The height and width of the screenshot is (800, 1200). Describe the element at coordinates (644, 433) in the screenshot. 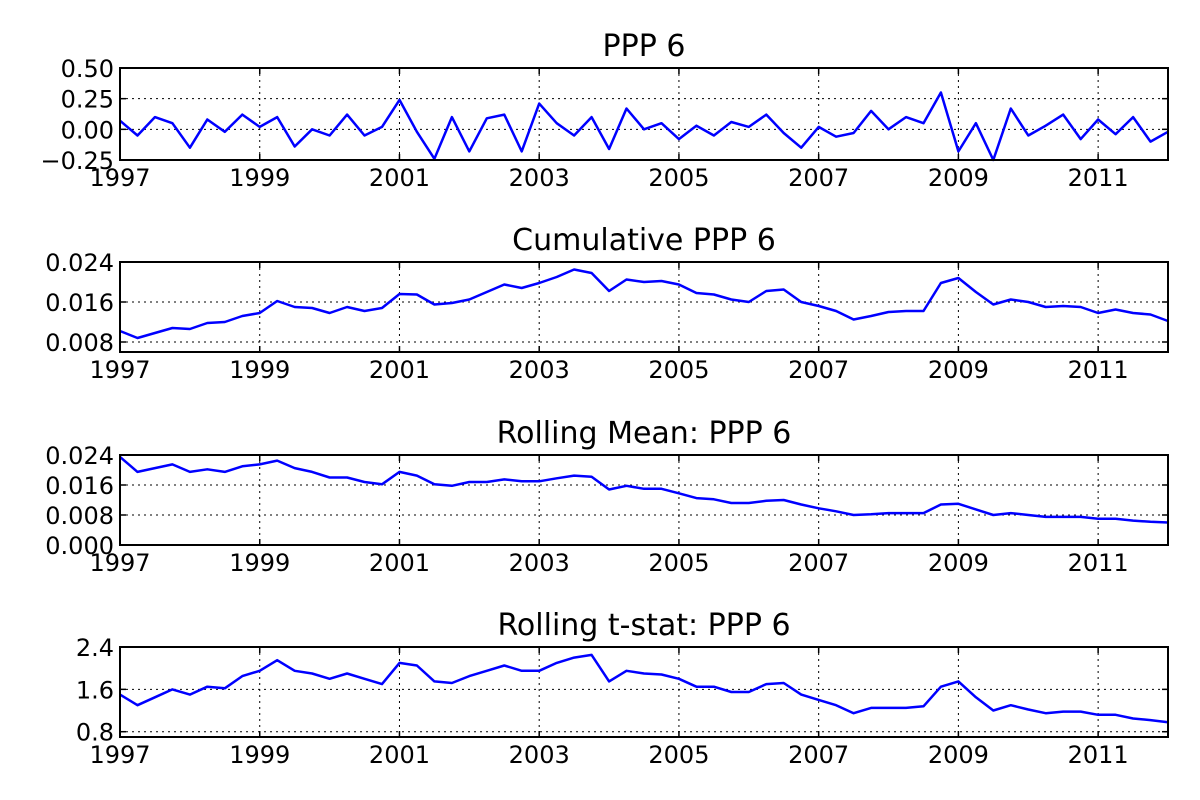

I see `chart-title: Rolling Mean: PPP 6` at that location.